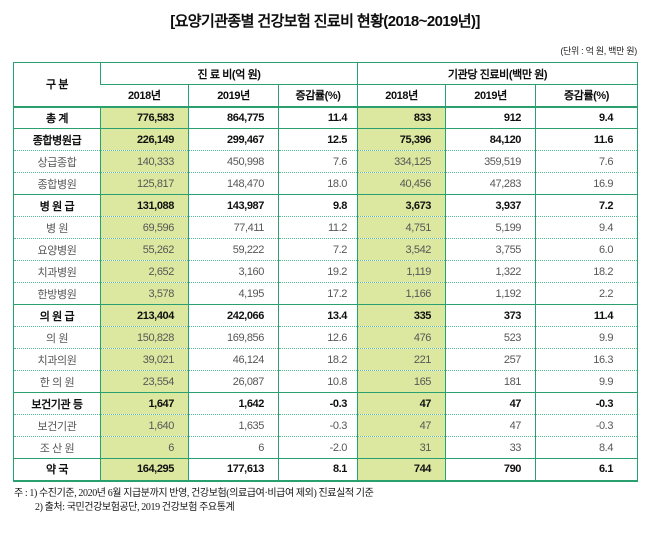  I want to click on row-label: 병 원 급, so click(57, 205).